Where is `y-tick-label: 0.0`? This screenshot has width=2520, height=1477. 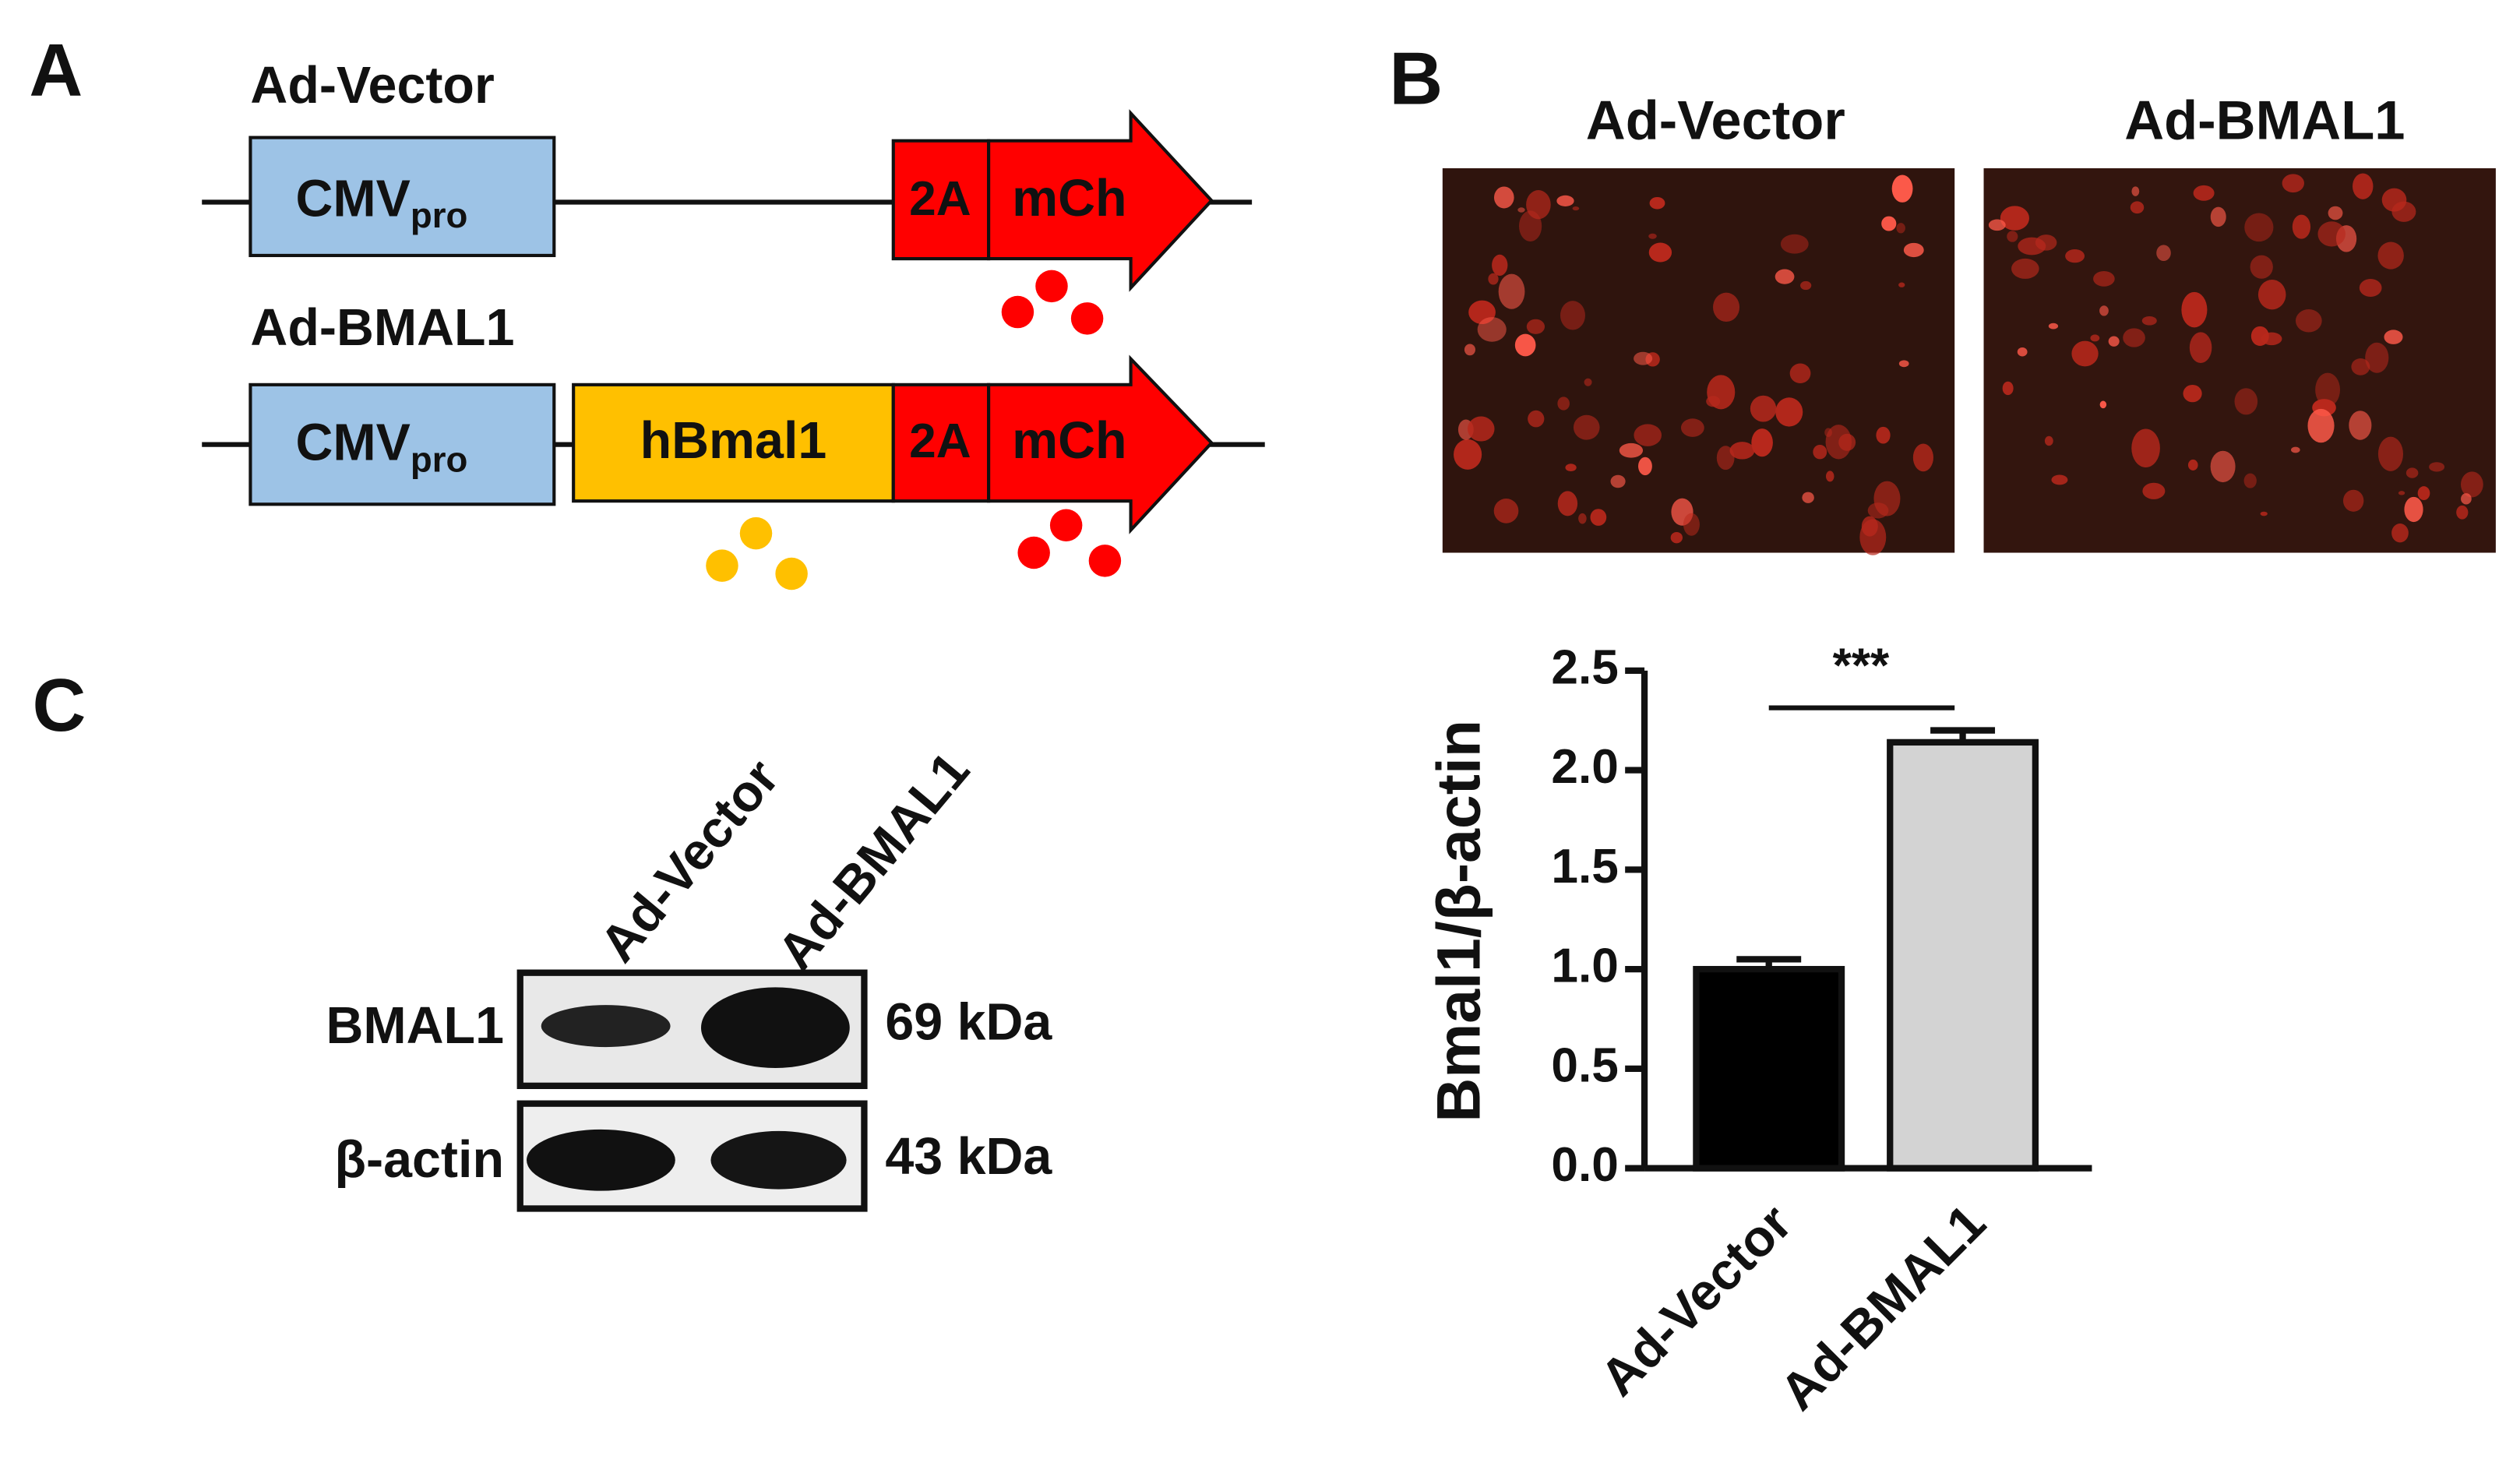
y-tick-label: 0.0 is located at coordinates (1585, 1165).